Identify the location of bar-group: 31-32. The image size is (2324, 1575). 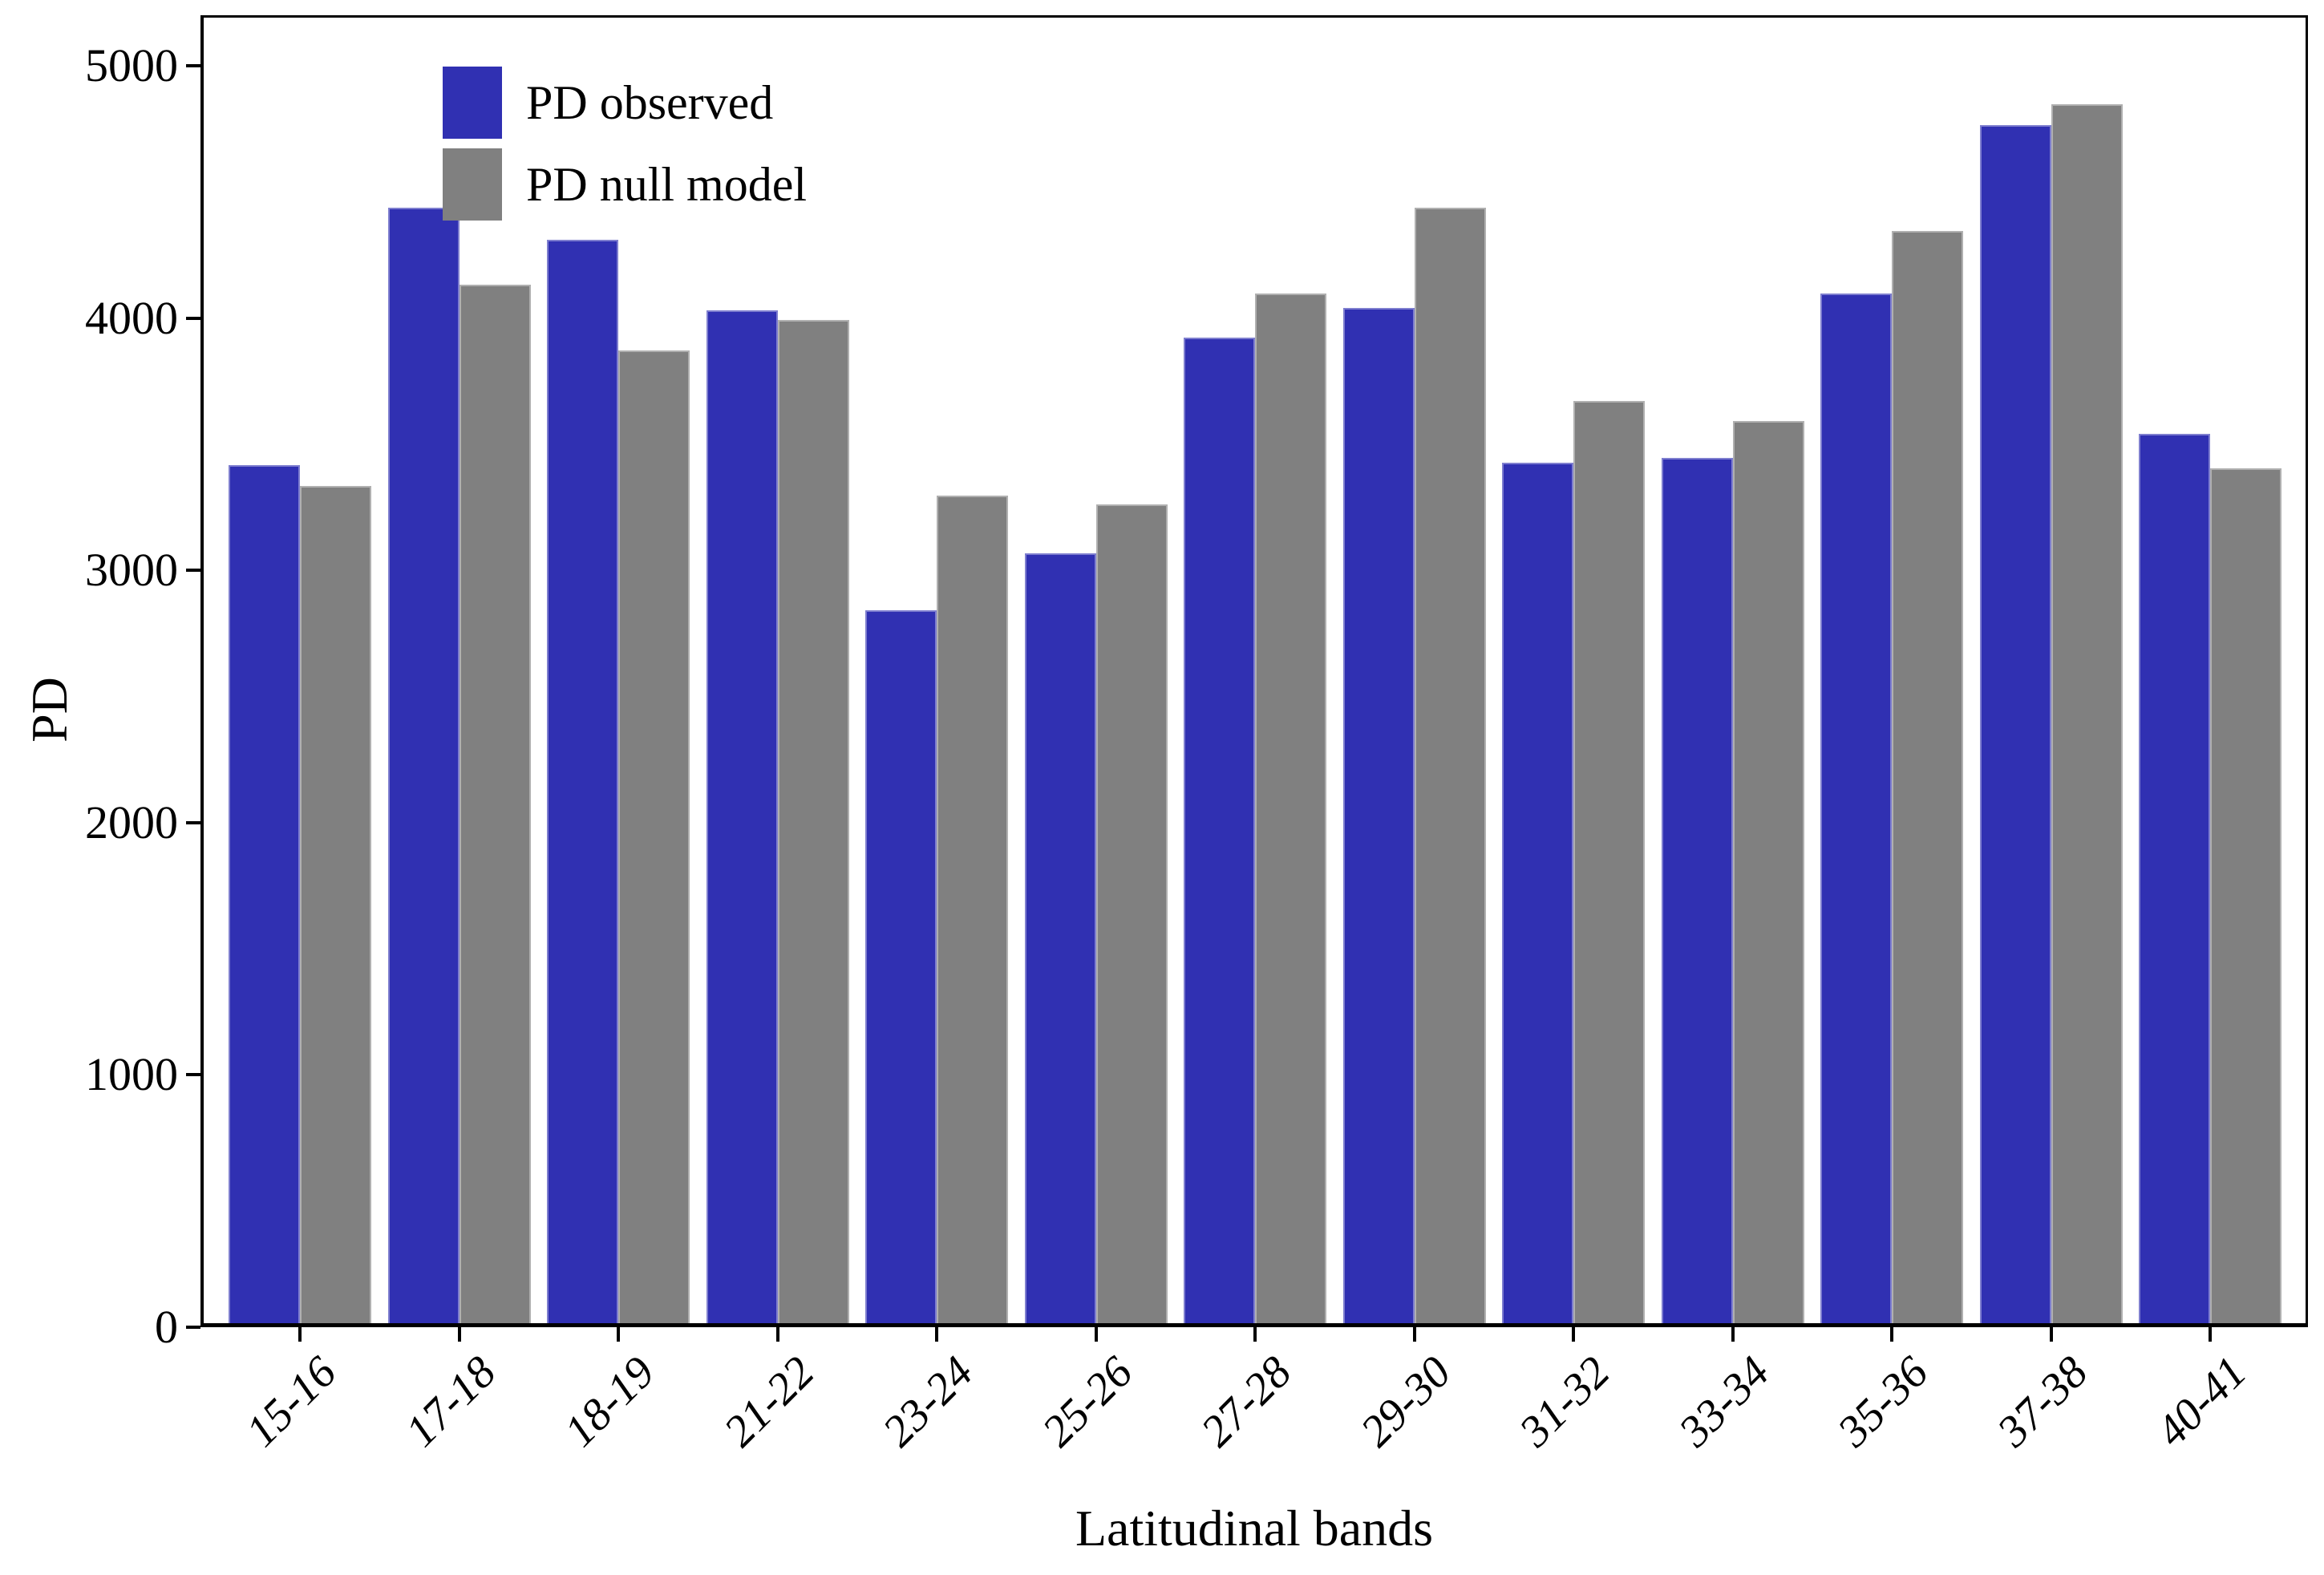
(1573, 737).